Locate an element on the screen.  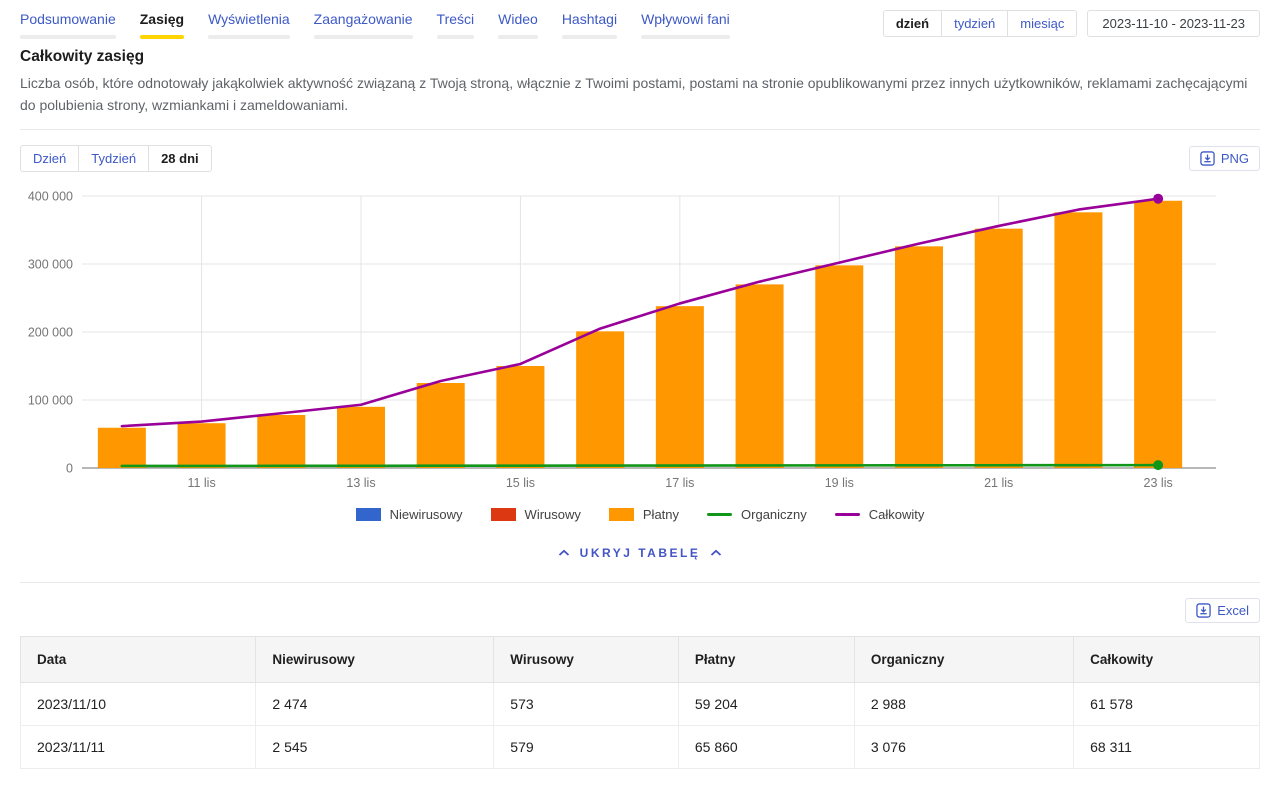
cell-wirusowy: 573 is located at coordinates (586, 704).